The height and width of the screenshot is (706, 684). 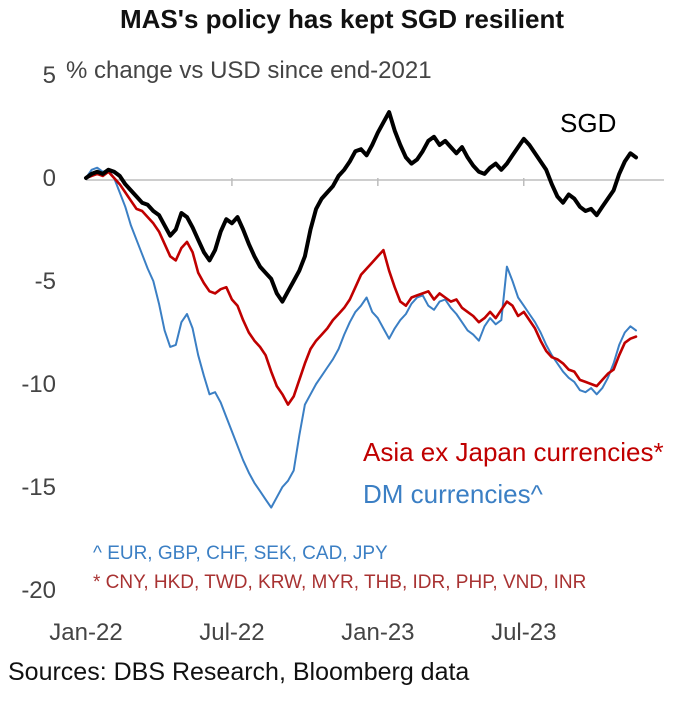 I want to click on x-tick-label: Jan-23, so click(x=377, y=632).